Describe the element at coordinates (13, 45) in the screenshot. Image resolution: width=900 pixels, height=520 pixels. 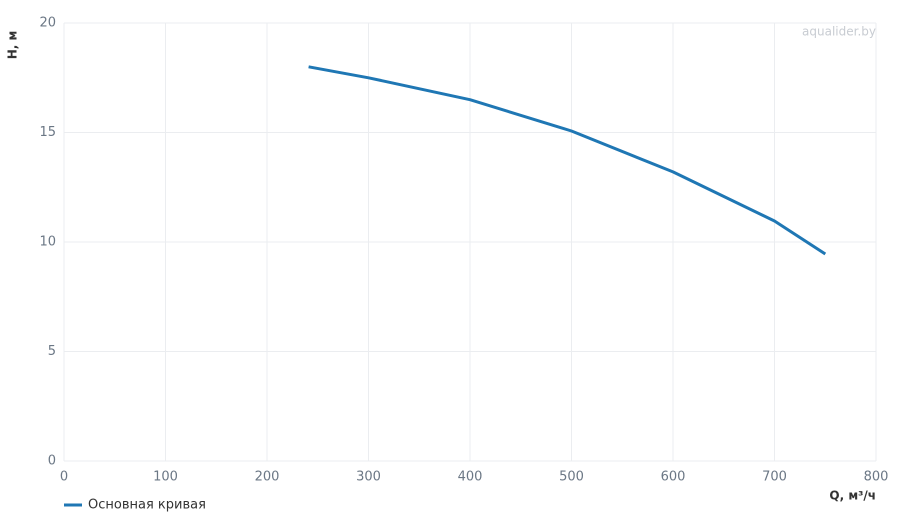
I see `y-axis-label: H, м` at that location.